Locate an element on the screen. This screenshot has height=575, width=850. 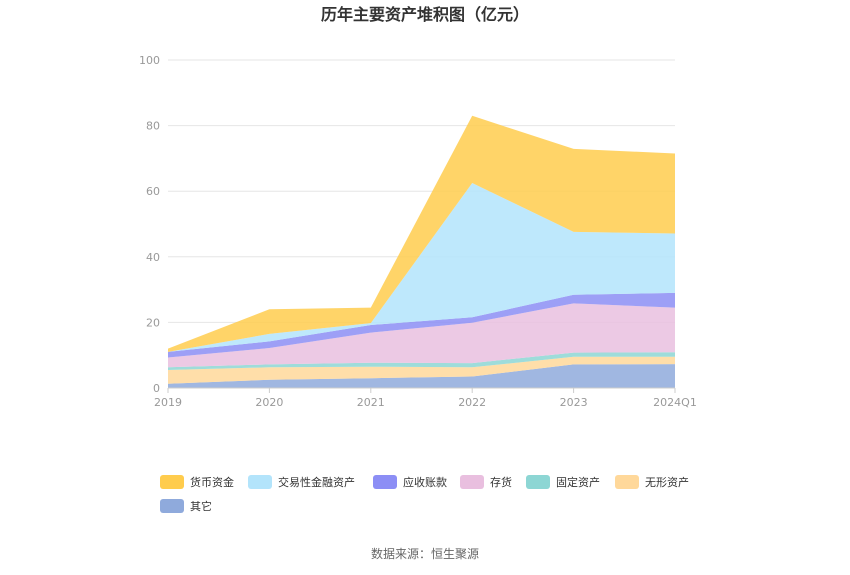
legend-label: 无形资产 is located at coordinates (667, 482).